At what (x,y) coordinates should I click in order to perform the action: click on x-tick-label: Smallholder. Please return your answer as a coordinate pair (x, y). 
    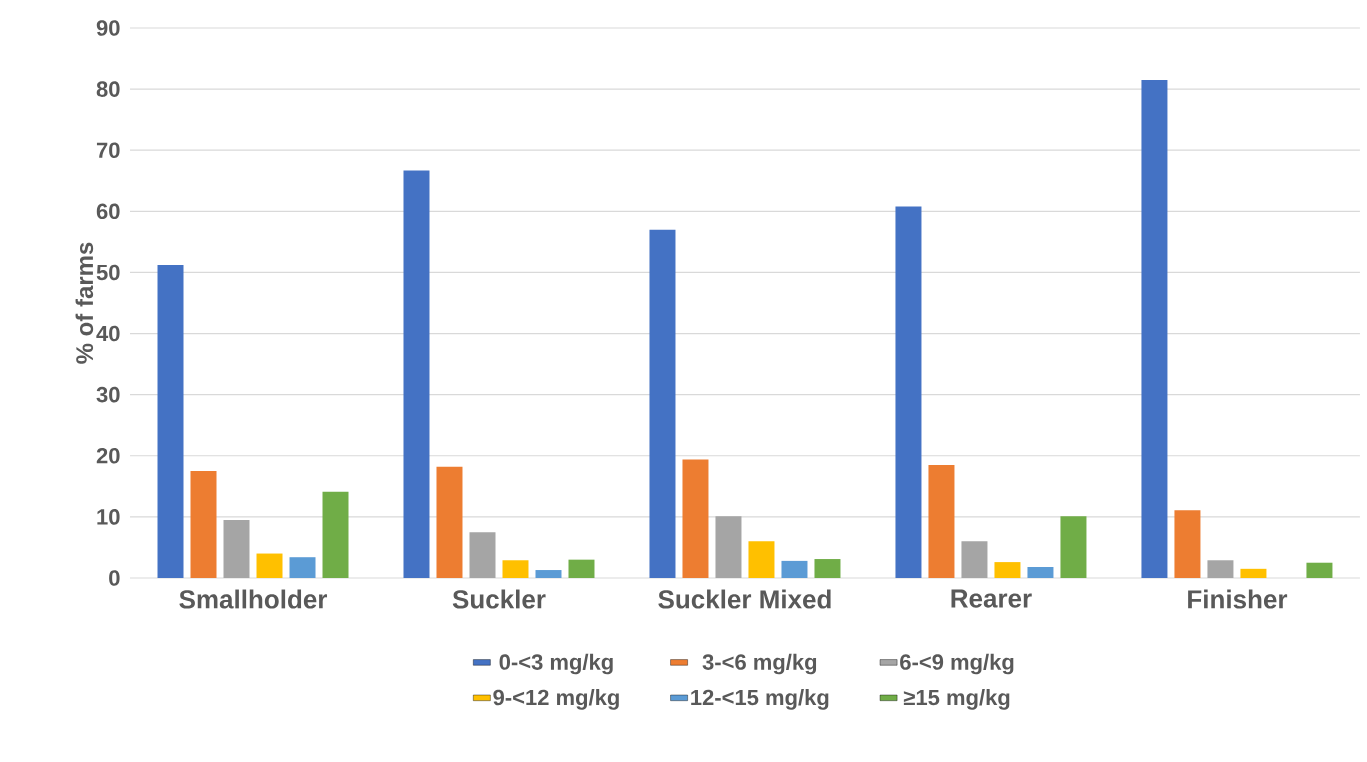
    Looking at the image, I should click on (253, 599).